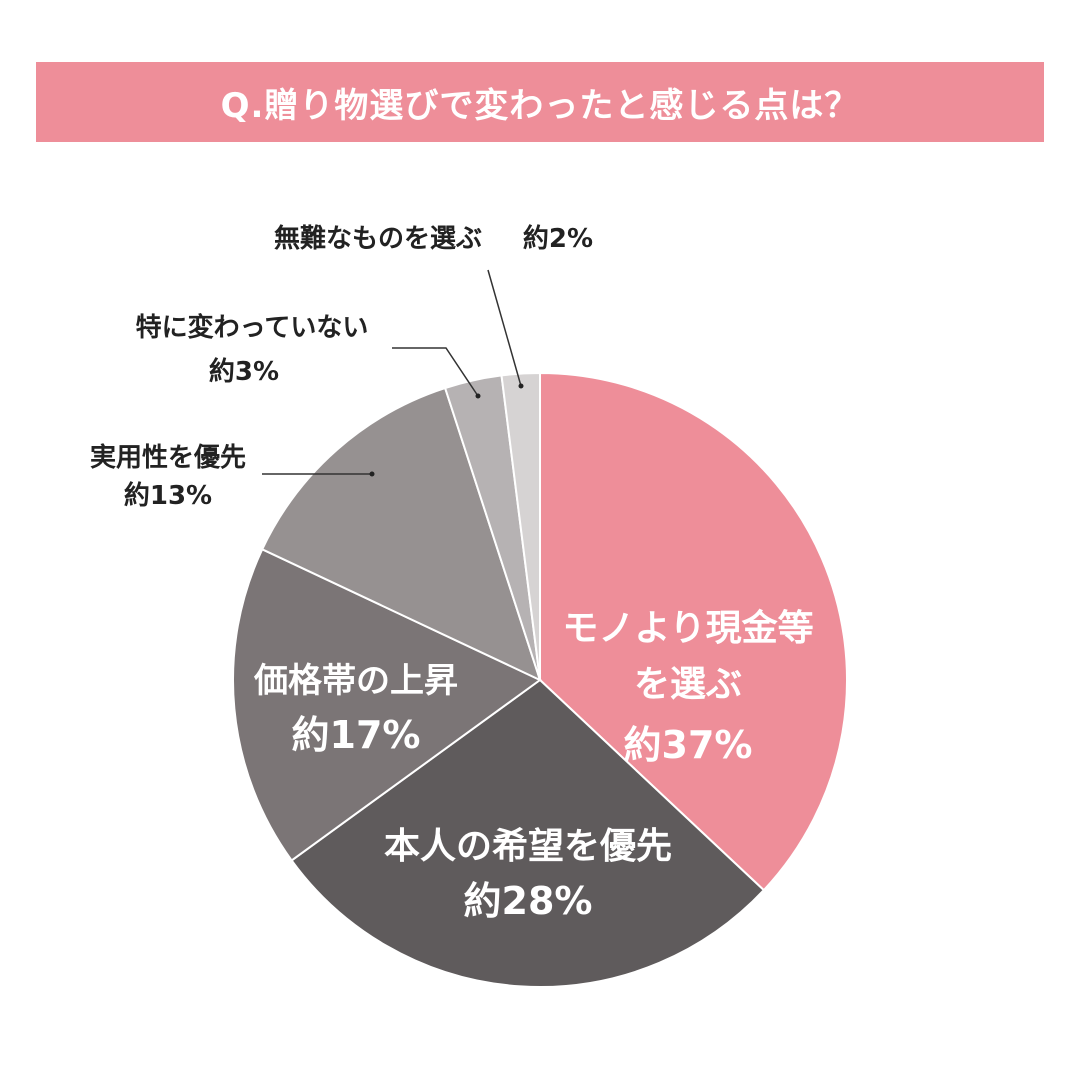 The width and height of the screenshot is (1080, 1080). I want to click on slice-value-label: 約2%, so click(558, 238).